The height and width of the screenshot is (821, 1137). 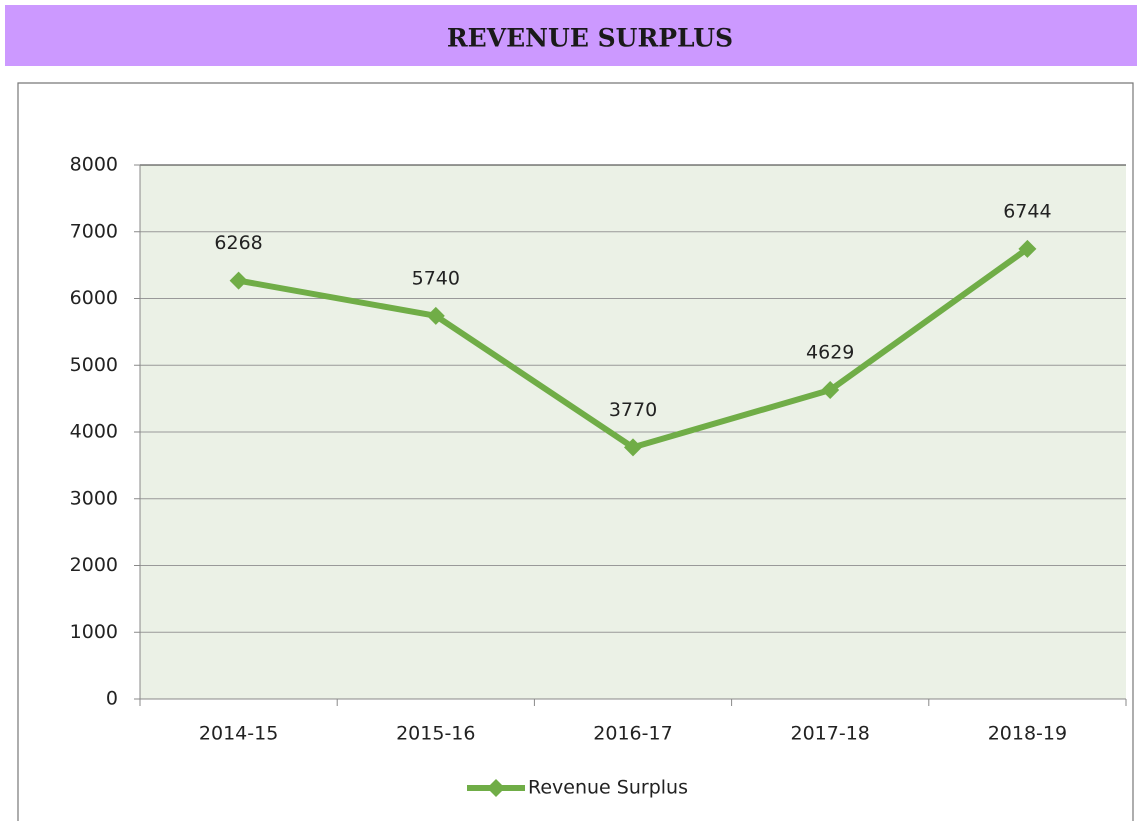 I want to click on data-label: 6744, so click(x=1027, y=211).